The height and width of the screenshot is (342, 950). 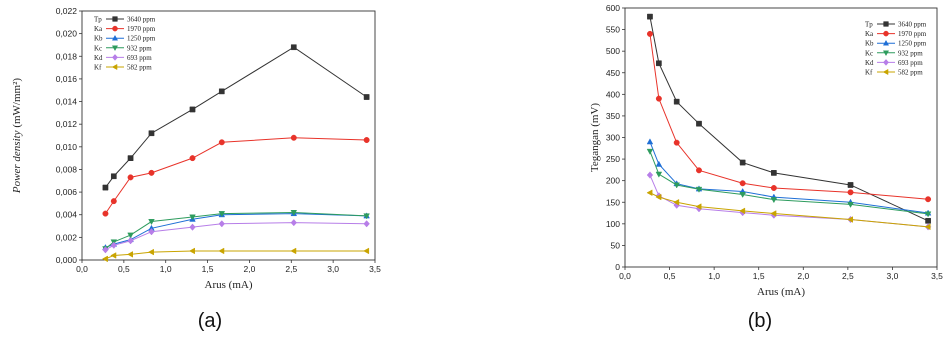 What do you see at coordinates (886, 33) in the screenshot?
I see `legend-marker-ka` at bounding box center [886, 33].